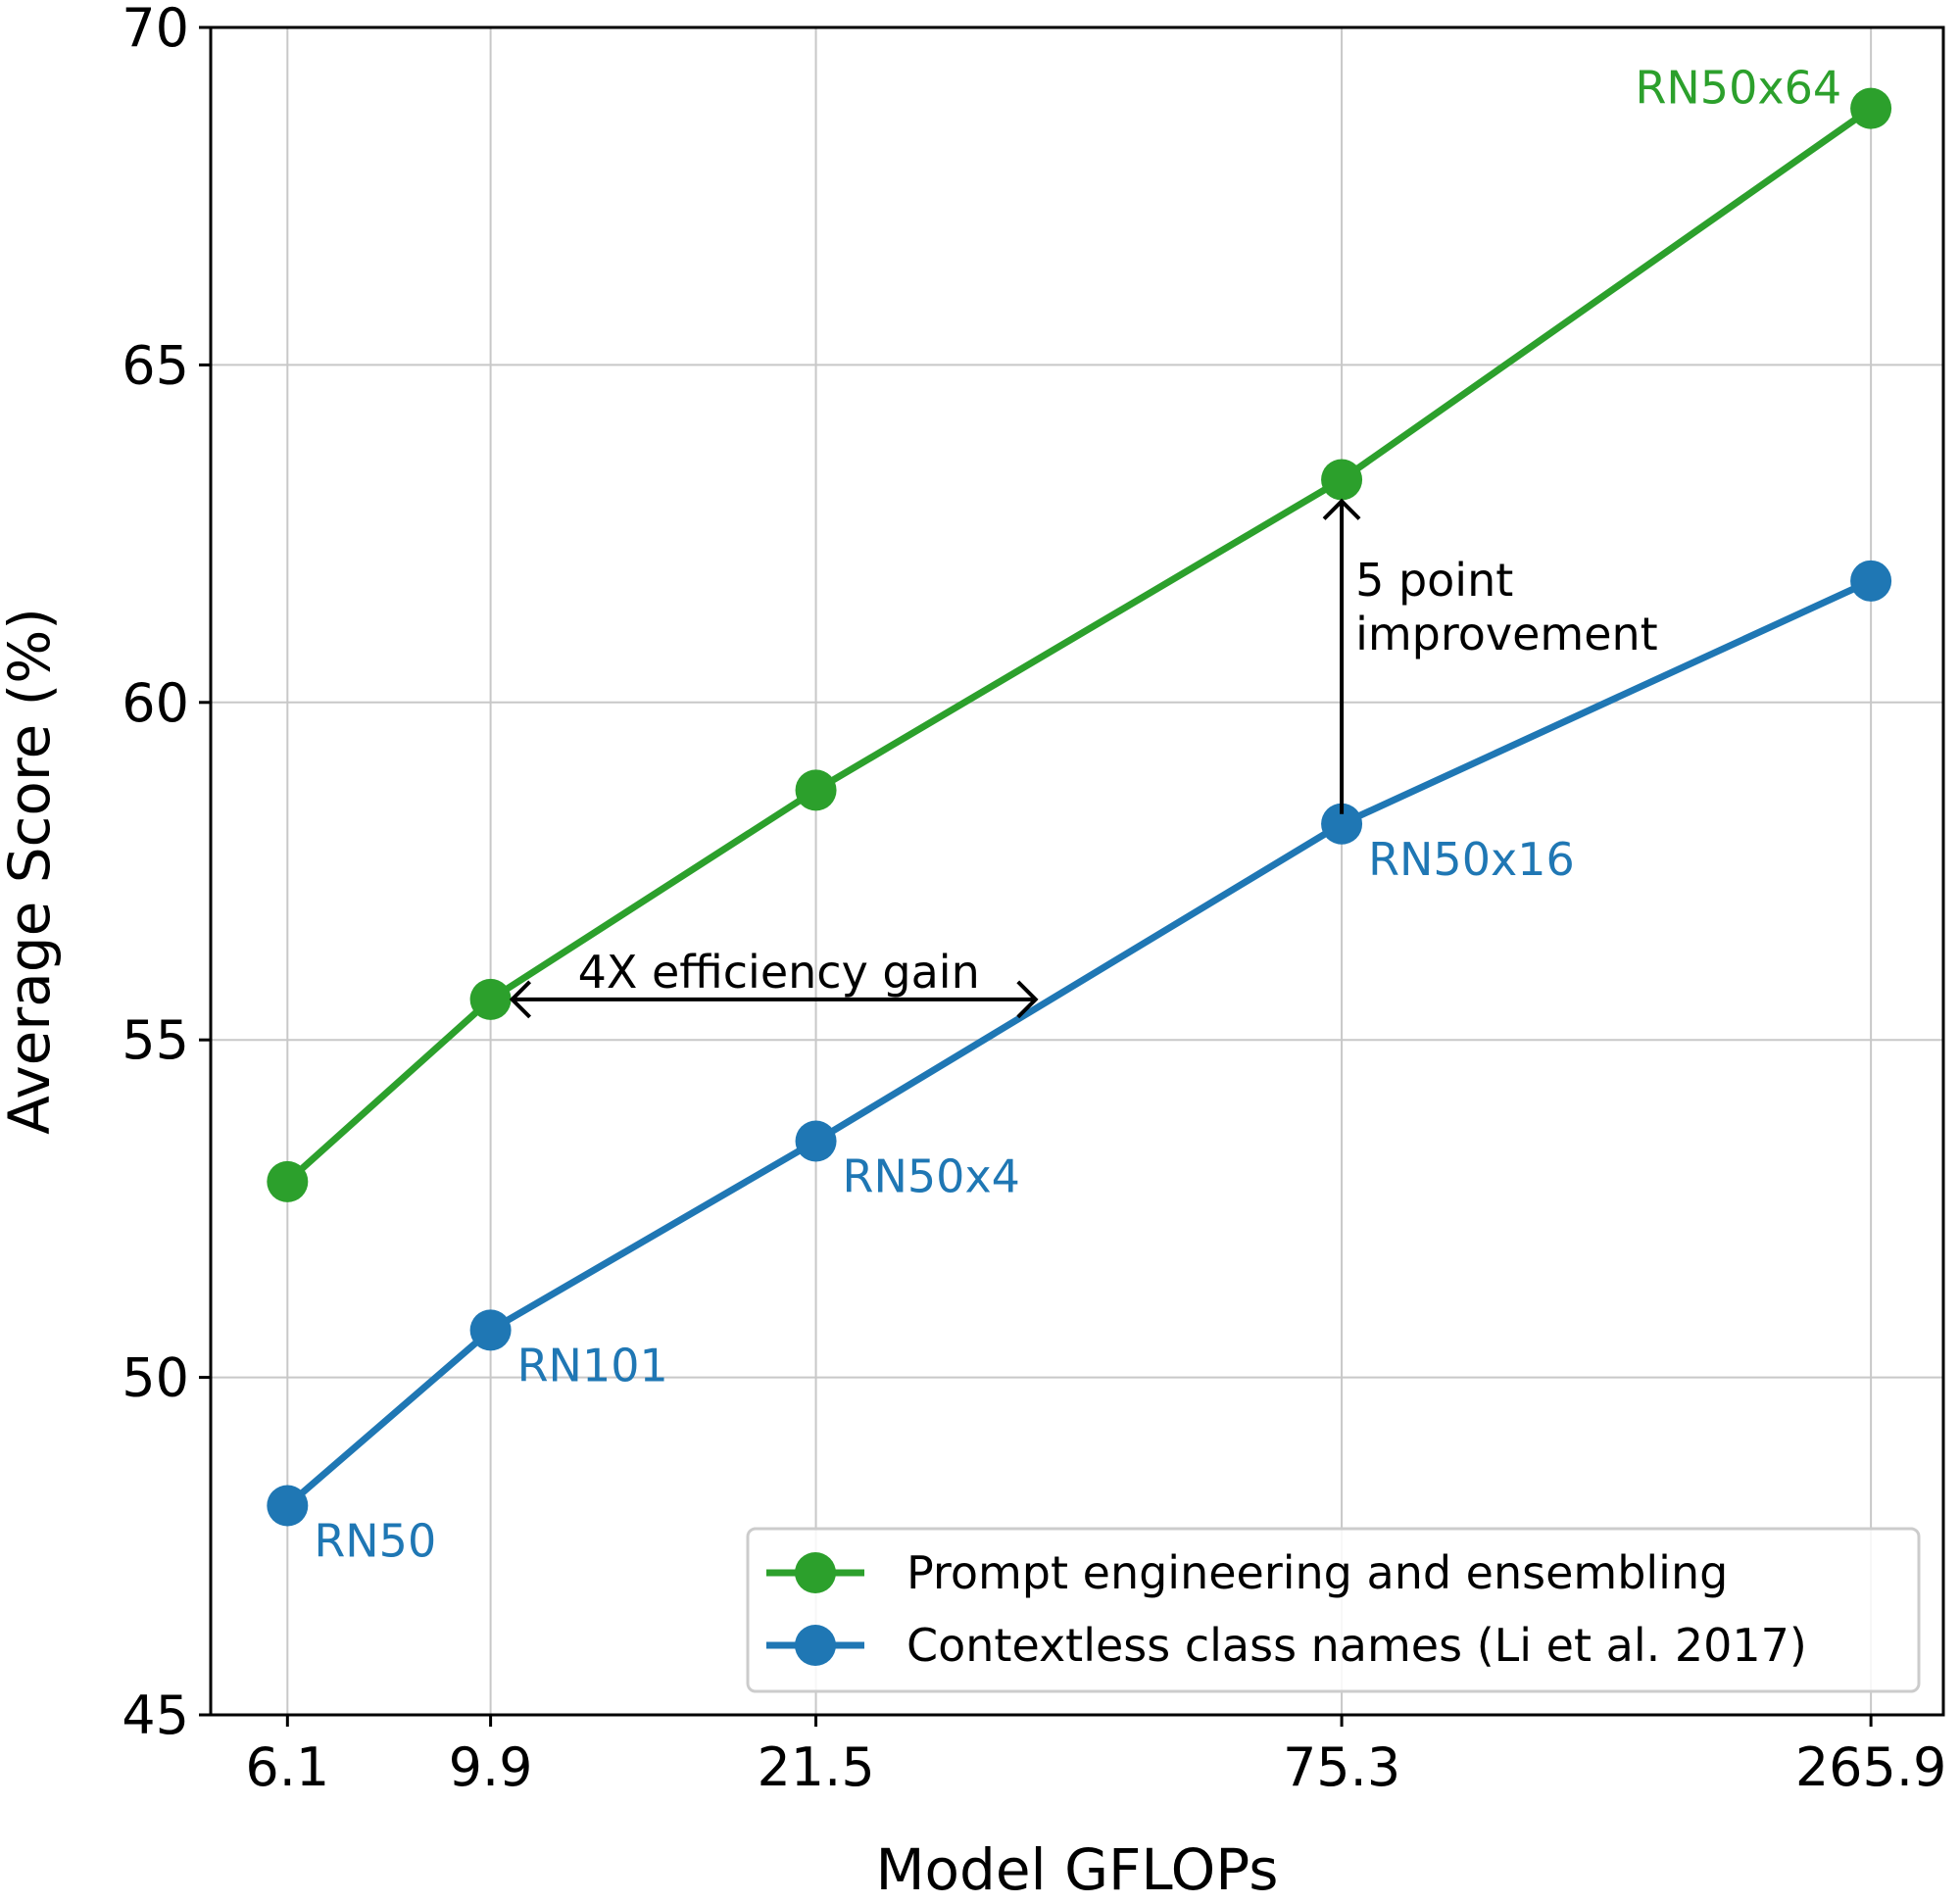  I want to click on point-label: RN50x16, so click(1471, 859).